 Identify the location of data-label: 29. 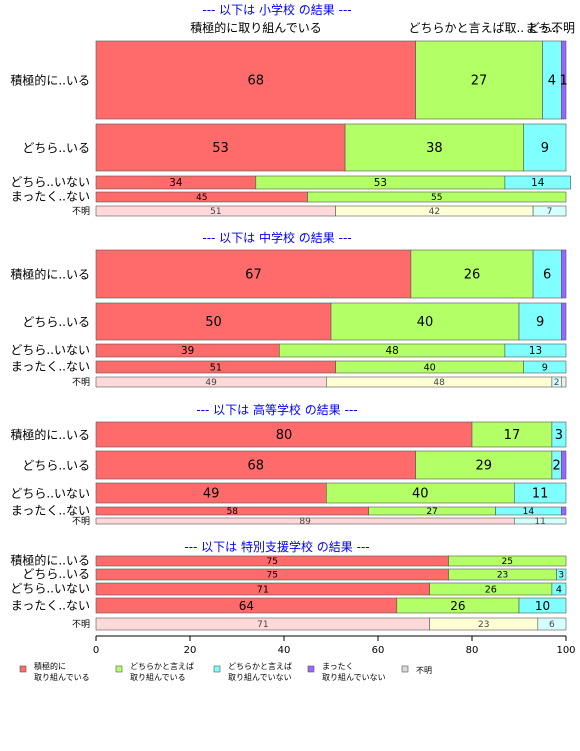
(483, 466).